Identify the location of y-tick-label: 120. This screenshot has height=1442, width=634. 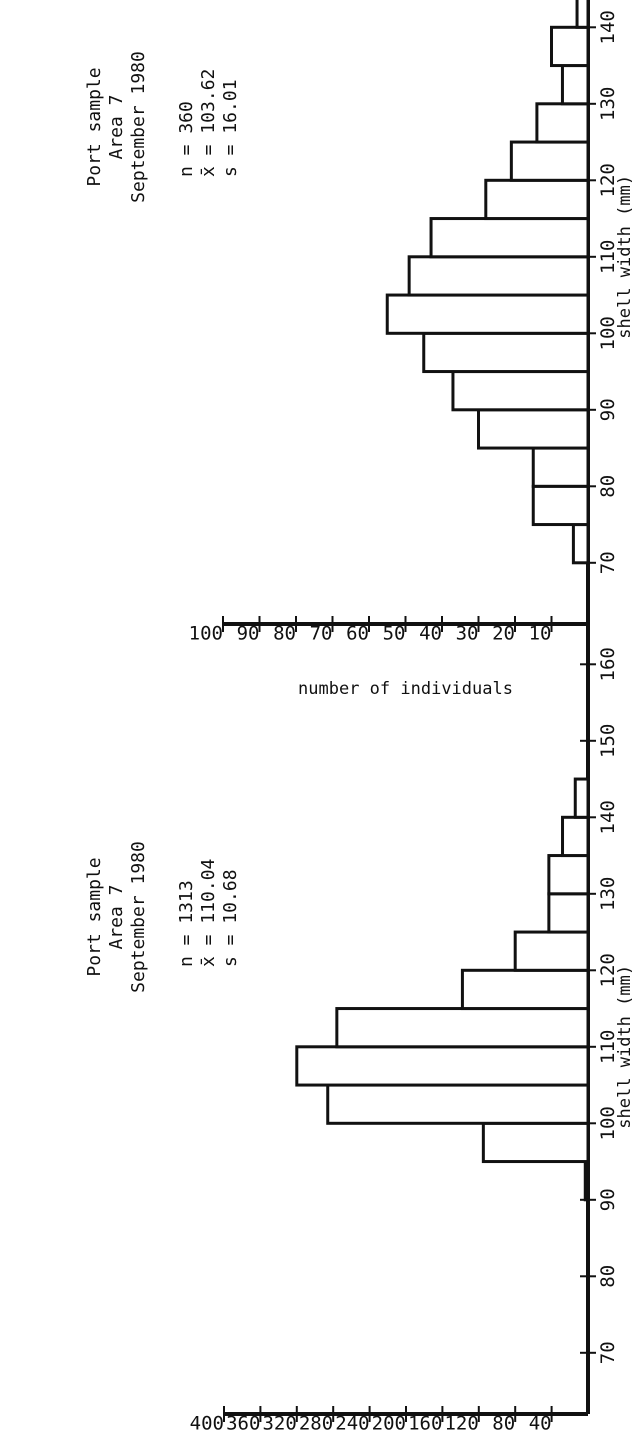
(461, 1424).